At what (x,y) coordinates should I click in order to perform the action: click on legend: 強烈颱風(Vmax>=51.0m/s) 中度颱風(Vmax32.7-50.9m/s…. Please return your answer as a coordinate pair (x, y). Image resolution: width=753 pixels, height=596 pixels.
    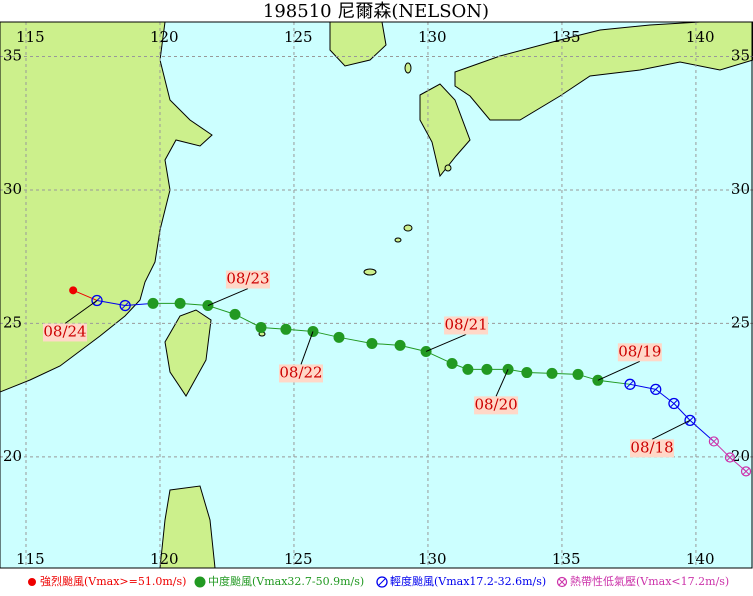
    Looking at the image, I should click on (378, 581).